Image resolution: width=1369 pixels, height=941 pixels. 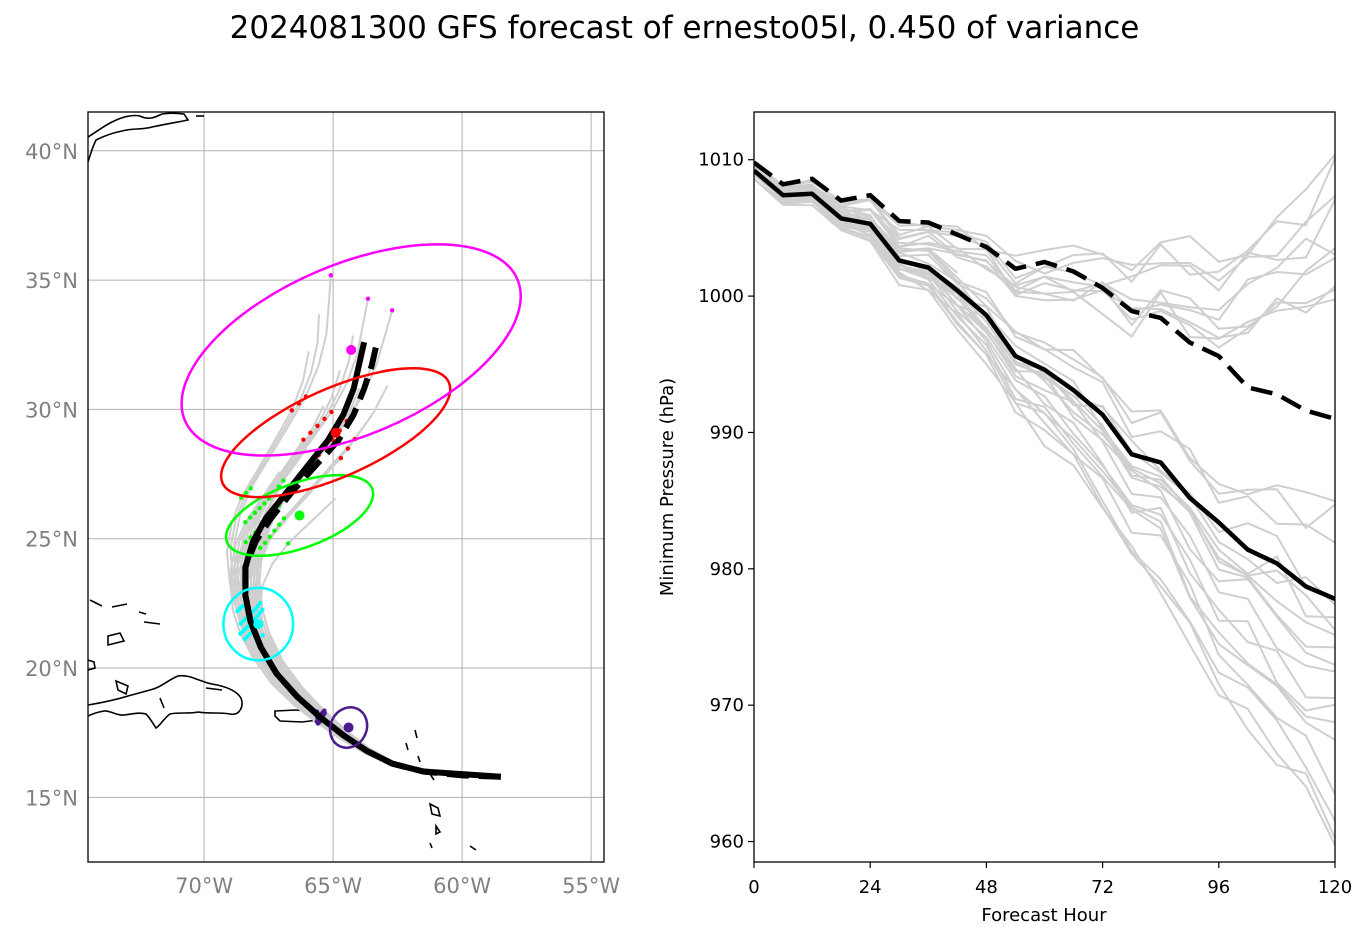 I want to click on map-mean-tracks, so click(x=372, y=560).